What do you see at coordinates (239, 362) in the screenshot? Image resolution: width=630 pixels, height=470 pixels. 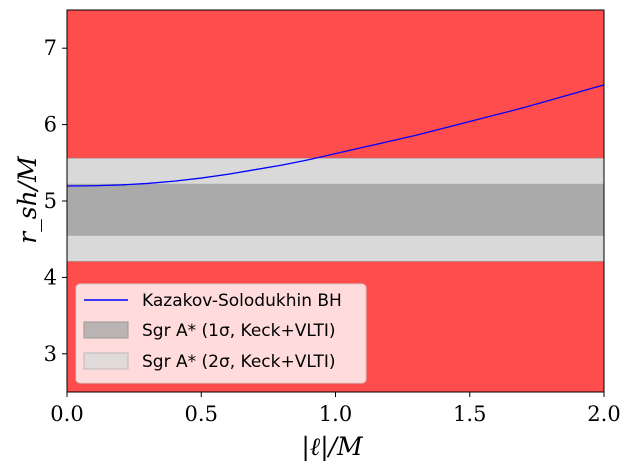 I see `legend-label-band2: Sgr A* (2σ, Keck+VLTI)` at bounding box center [239, 362].